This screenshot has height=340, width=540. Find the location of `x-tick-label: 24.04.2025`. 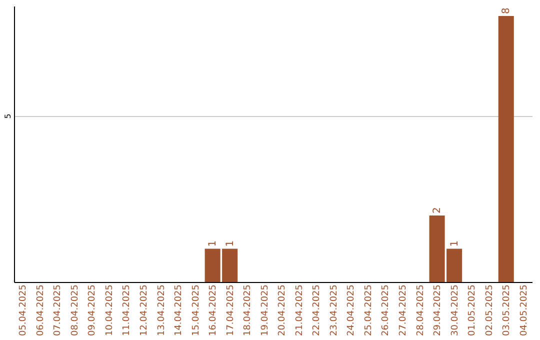

x-tick-label: 24.04.2025 is located at coordinates (351, 310).